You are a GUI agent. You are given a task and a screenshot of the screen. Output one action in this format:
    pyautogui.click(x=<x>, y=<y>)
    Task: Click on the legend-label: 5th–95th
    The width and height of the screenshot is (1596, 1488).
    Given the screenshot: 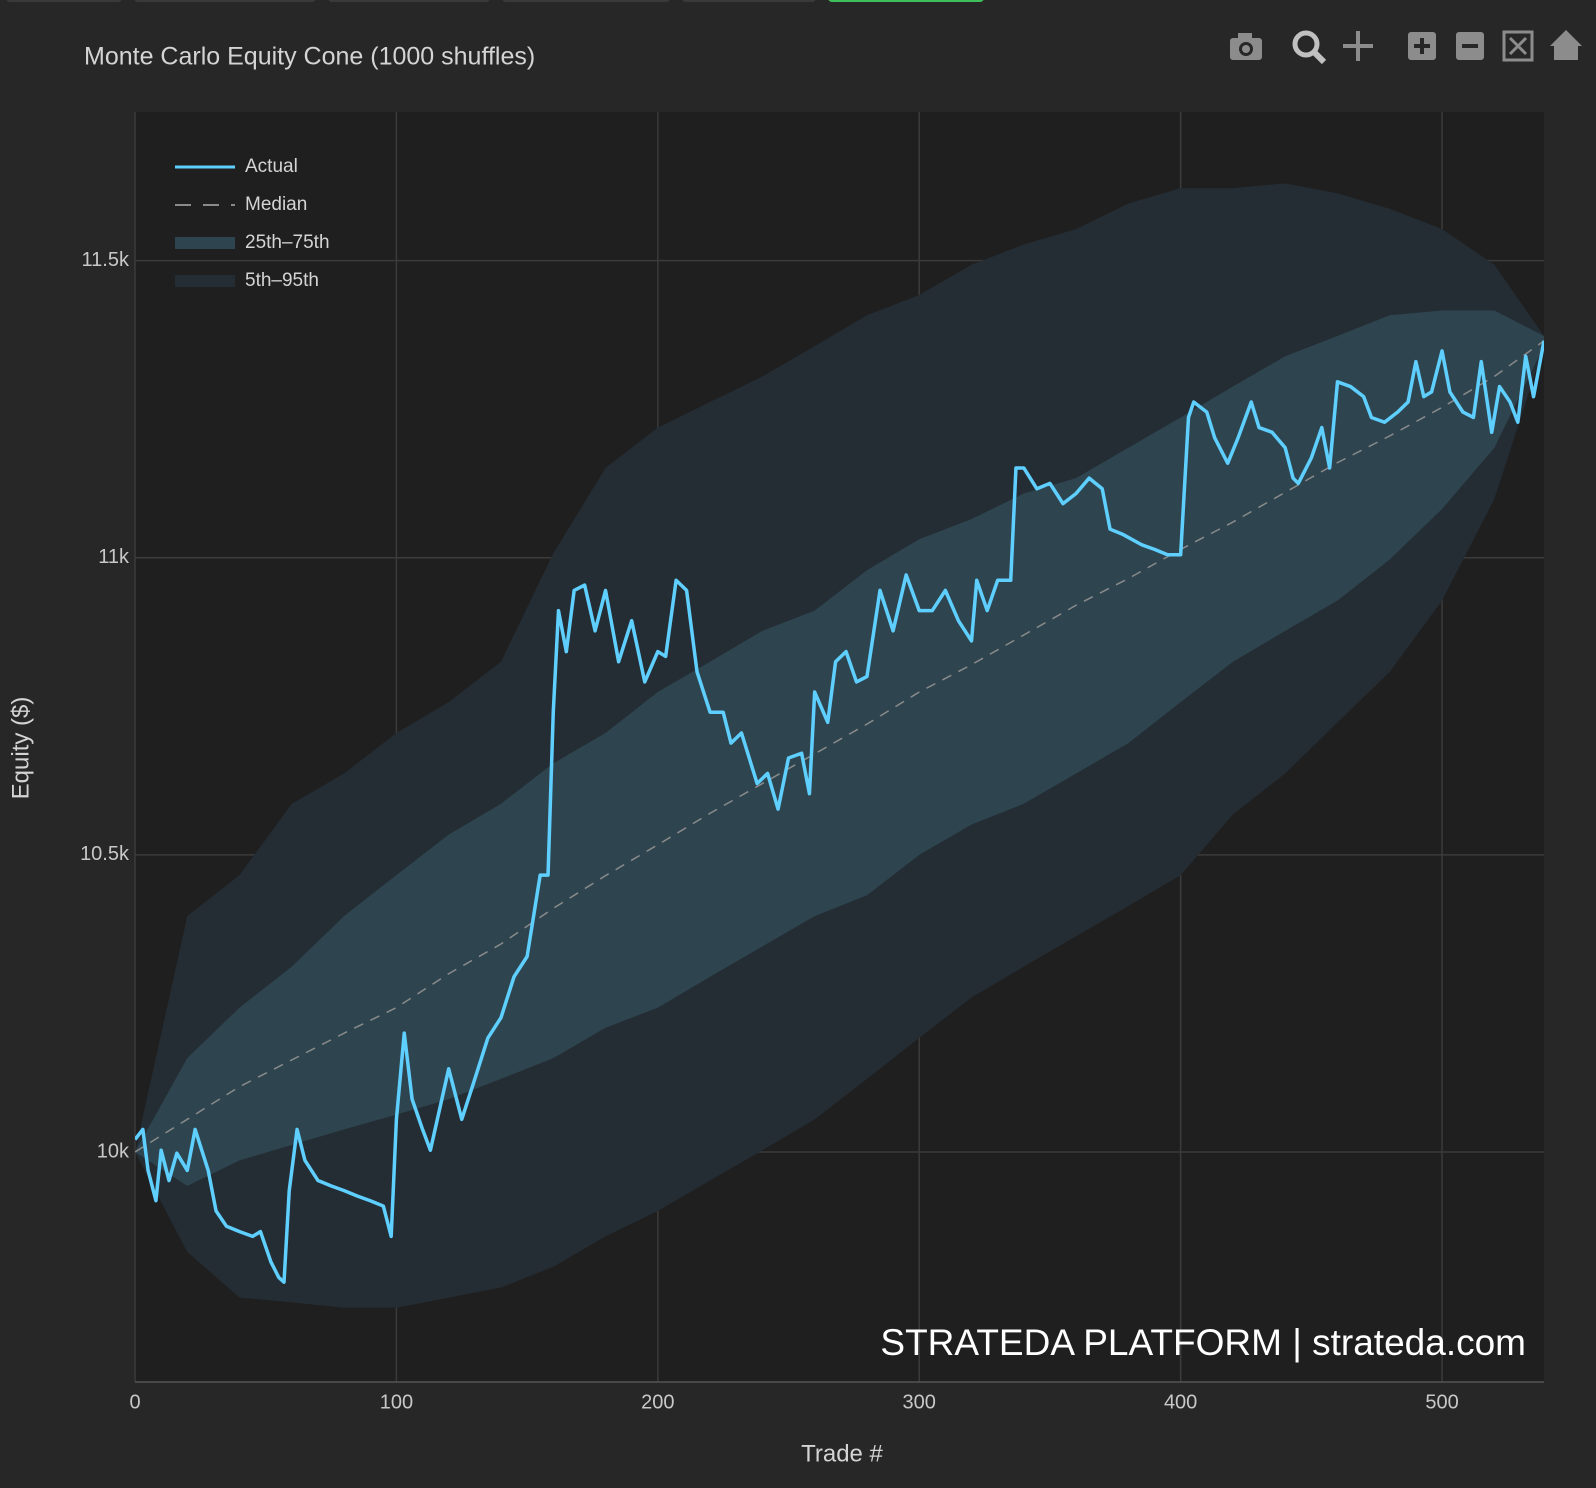 What is the action you would take?
    pyautogui.click(x=282, y=280)
    